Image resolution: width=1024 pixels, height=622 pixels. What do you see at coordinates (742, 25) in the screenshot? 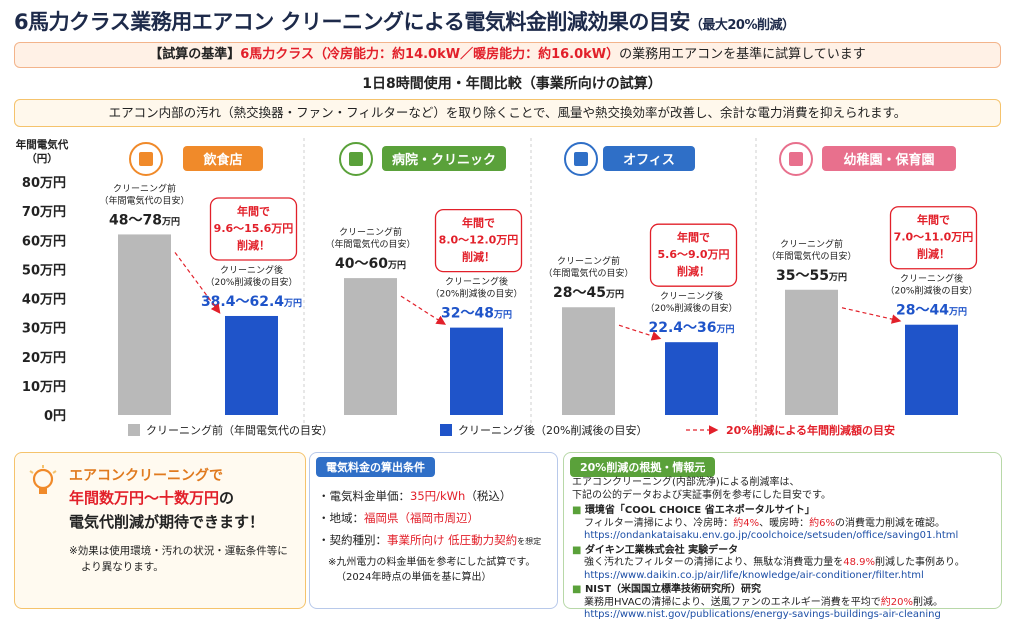
I see `title-sub: （最大20%削減）` at bounding box center [742, 25].